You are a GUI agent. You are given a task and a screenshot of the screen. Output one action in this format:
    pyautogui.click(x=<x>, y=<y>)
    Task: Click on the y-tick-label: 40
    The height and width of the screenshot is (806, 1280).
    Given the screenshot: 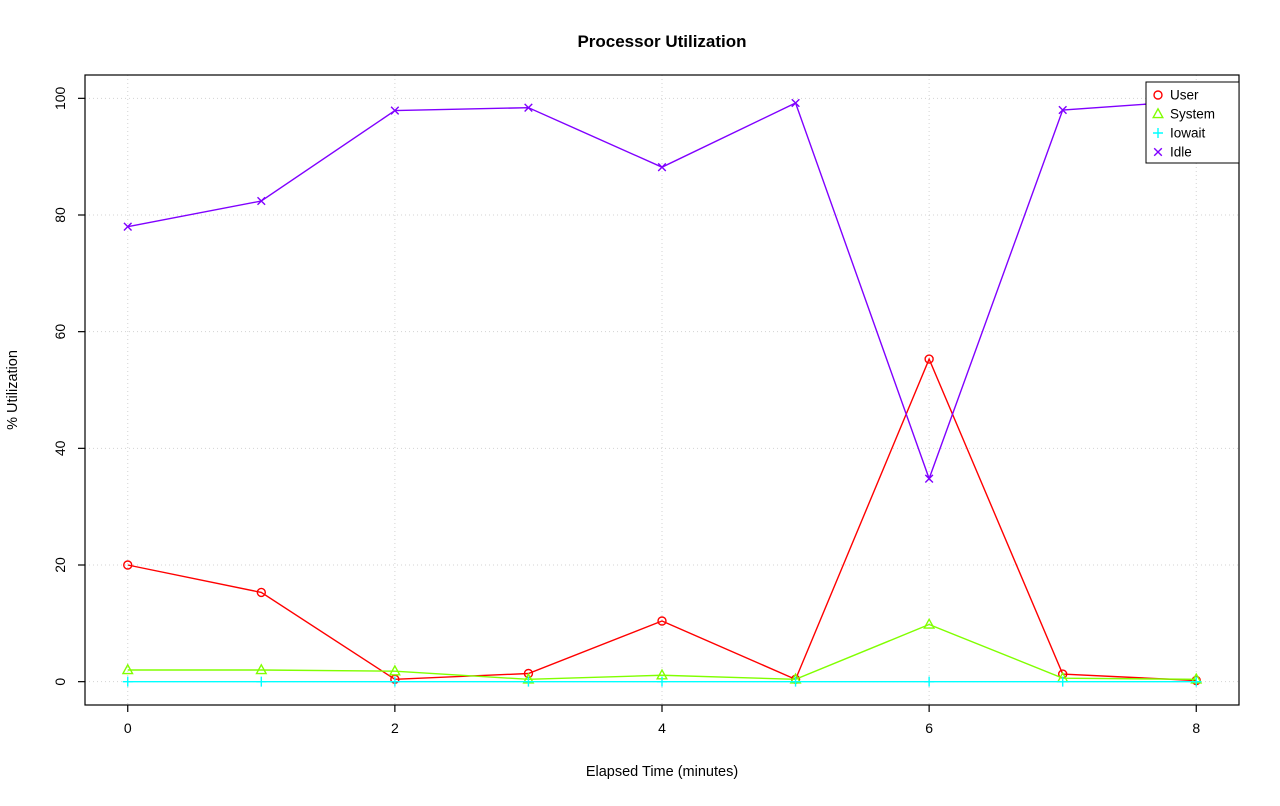 What is the action you would take?
    pyautogui.click(x=60, y=448)
    